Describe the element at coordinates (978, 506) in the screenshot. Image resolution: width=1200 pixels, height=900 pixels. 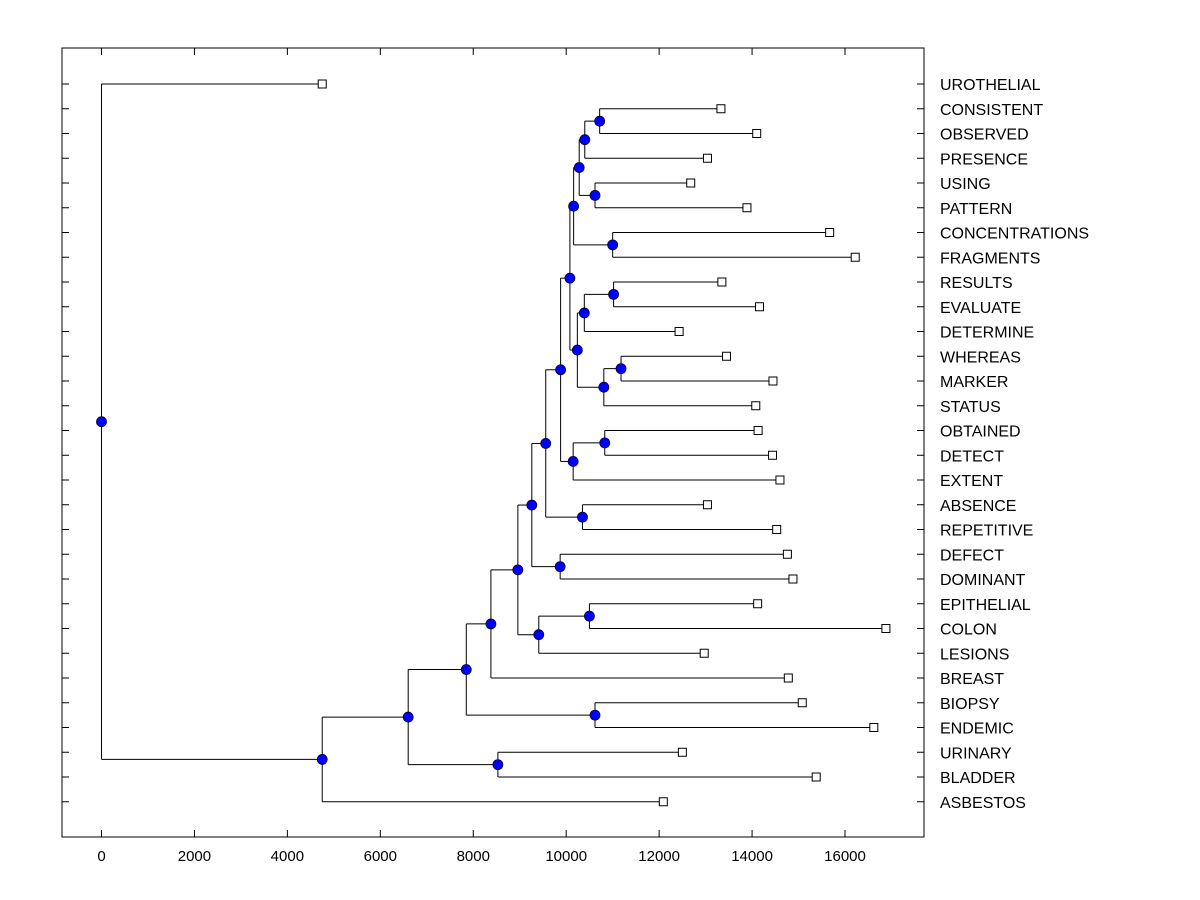
I see `leaf-label: ABSENCE` at that location.